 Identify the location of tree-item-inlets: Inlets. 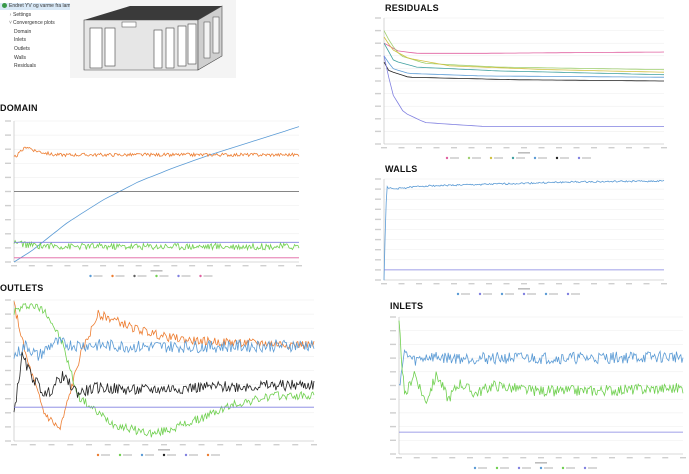
(35, 40).